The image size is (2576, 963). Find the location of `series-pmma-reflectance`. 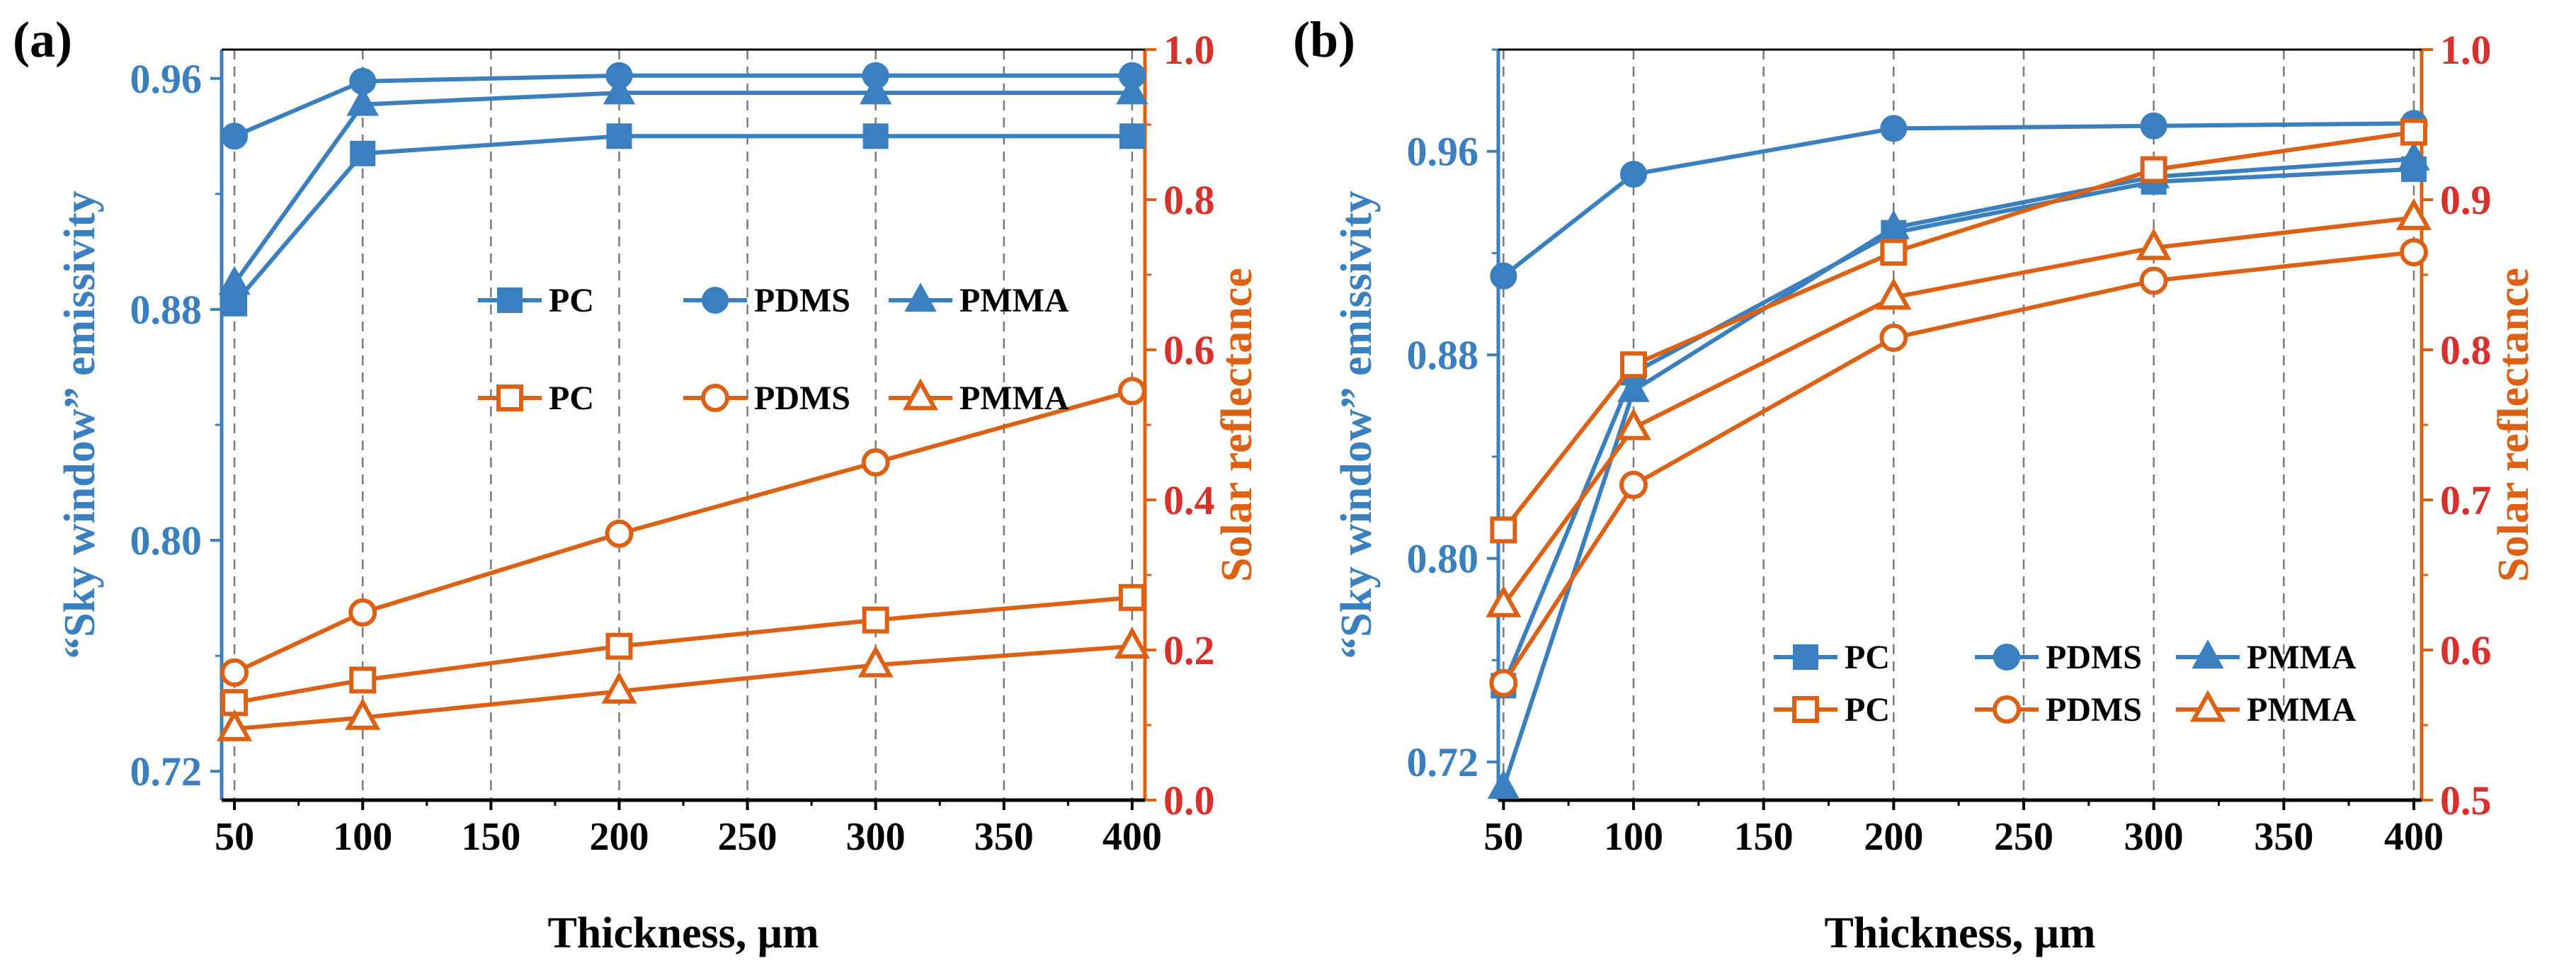

series-pmma-reflectance is located at coordinates (683, 683).